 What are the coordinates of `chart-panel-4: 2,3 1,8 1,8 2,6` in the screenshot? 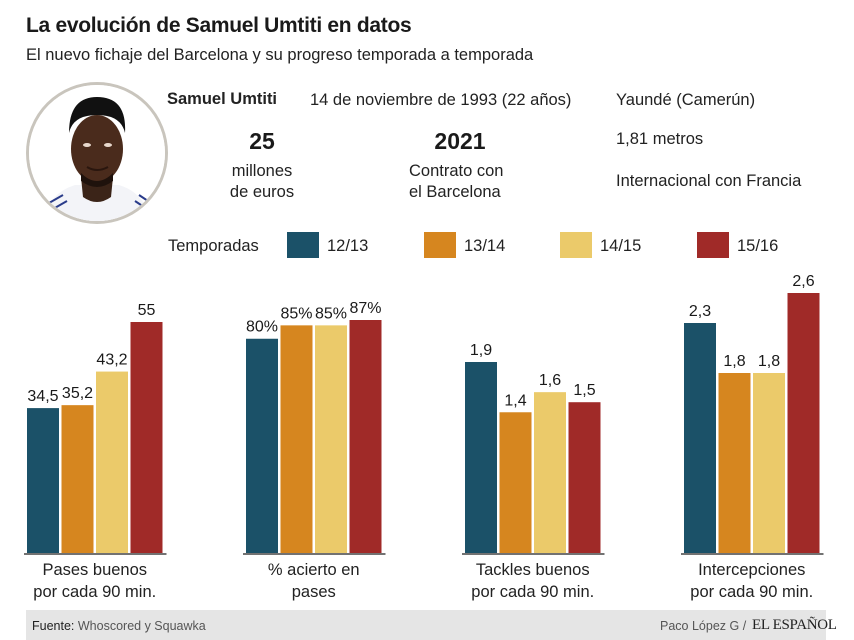 It's located at (752, 414).